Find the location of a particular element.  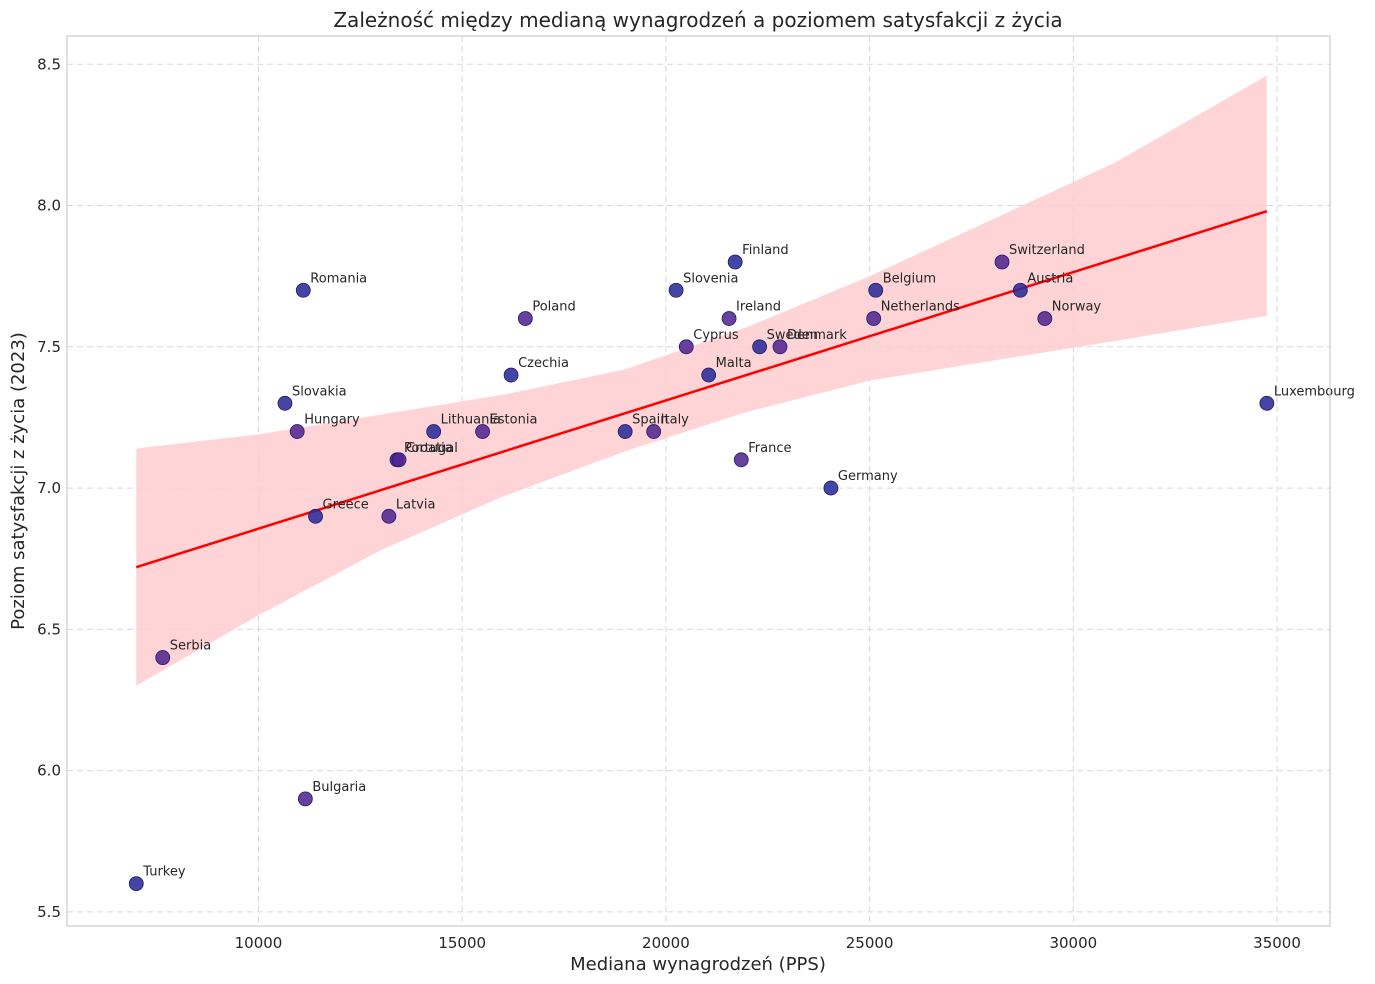

y-tick-label: 7.5 is located at coordinates (49, 347).